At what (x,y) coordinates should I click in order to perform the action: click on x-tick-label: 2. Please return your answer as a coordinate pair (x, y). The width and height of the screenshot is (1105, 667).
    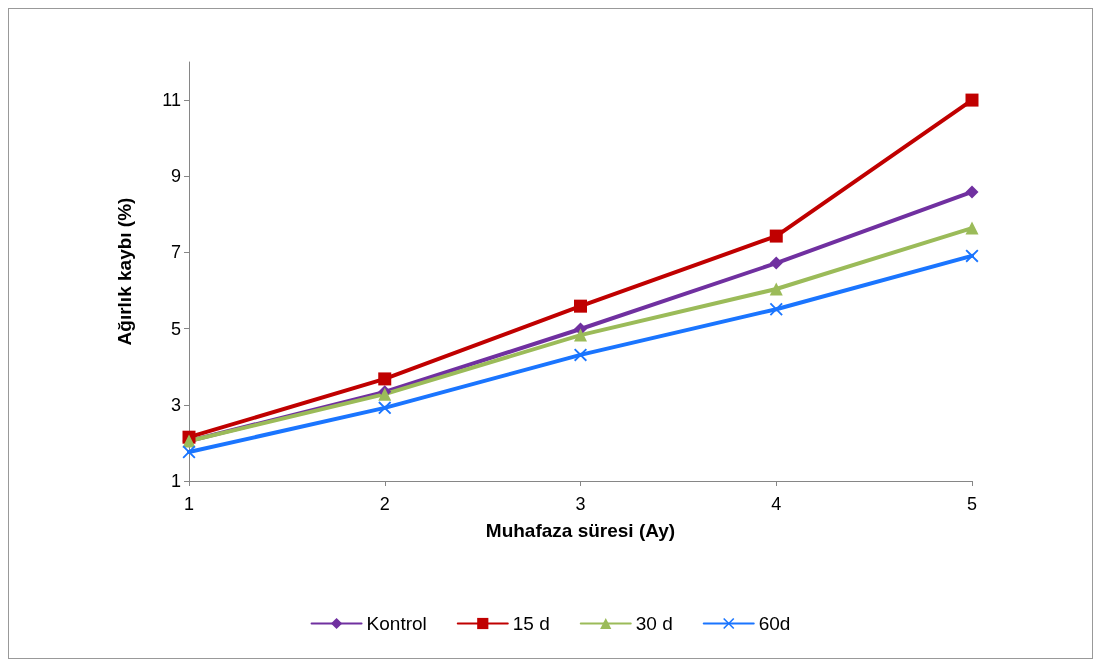
    Looking at the image, I should click on (384, 504).